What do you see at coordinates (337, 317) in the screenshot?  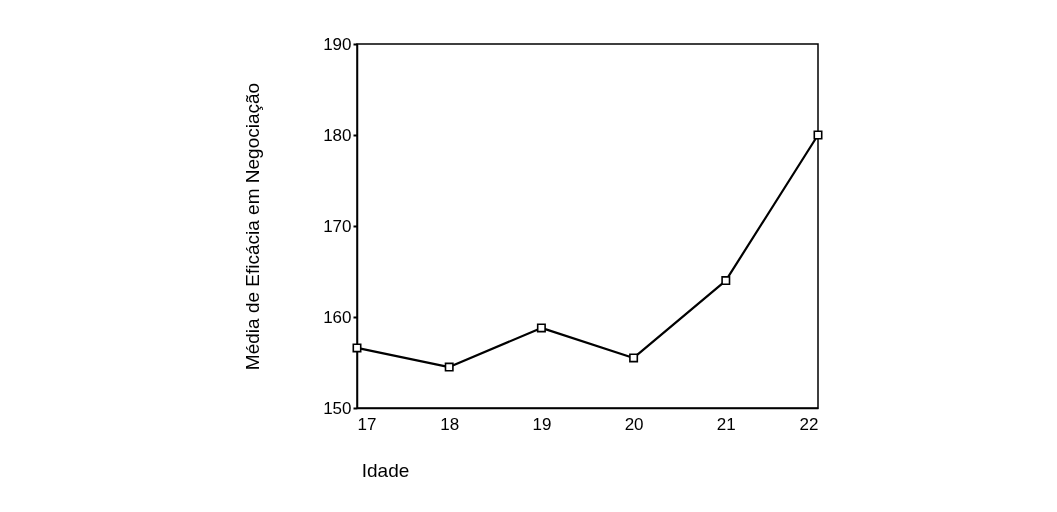 I see `y-tick-label: 160` at bounding box center [337, 317].